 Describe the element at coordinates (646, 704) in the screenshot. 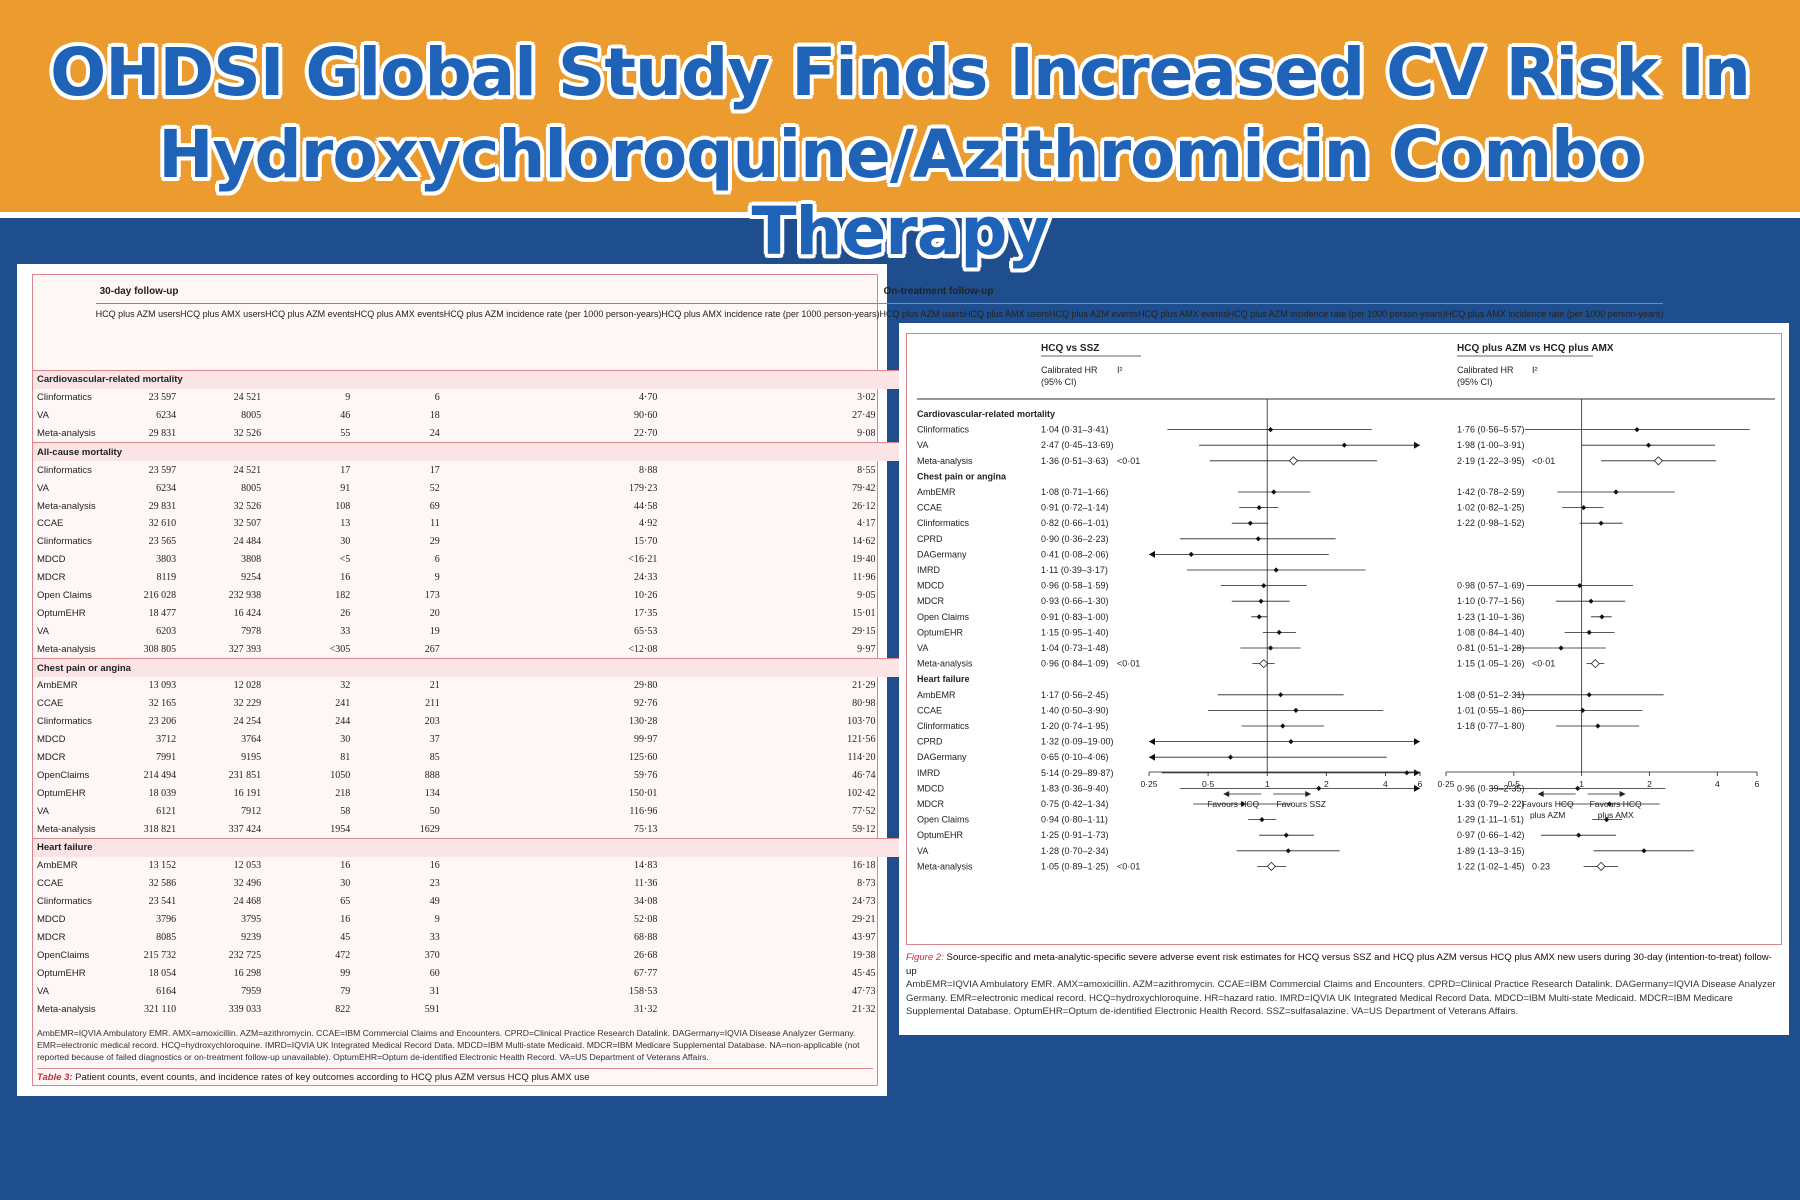

I see `table-cell: 92·76` at that location.